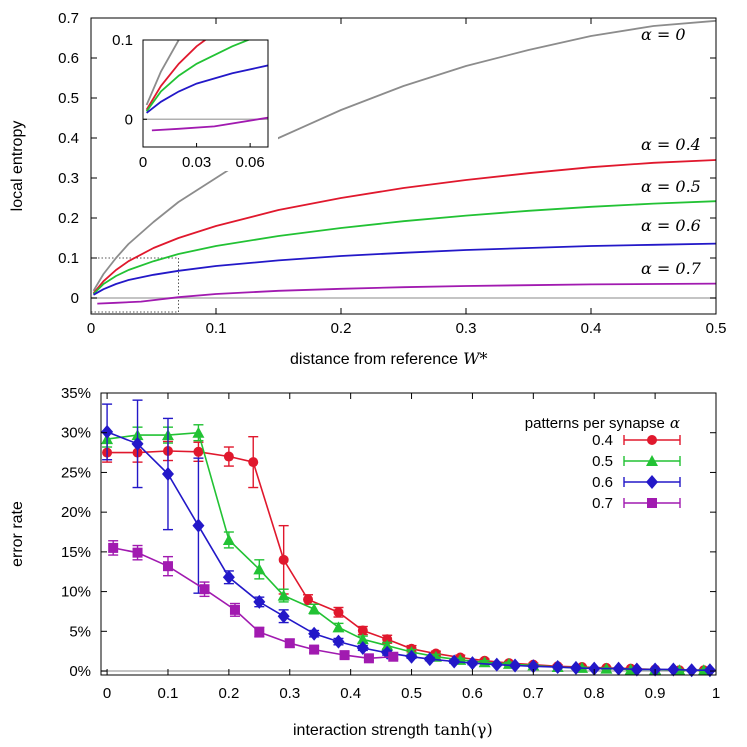 This screenshot has width=747, height=747. I want to click on bottom-x-tick-label: 0.5, so click(411, 693).